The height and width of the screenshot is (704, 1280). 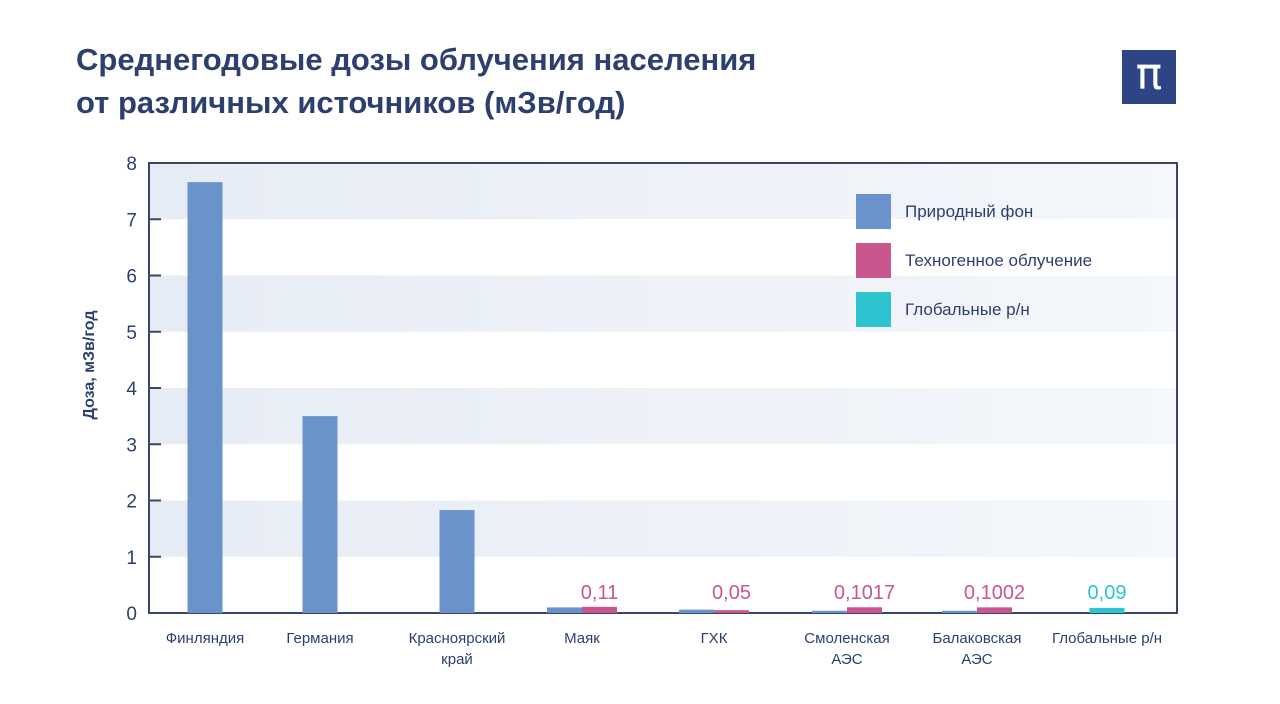 I want to click on title-line-1: Среднегодовые дозы облучения населения, so click(x=416, y=59).